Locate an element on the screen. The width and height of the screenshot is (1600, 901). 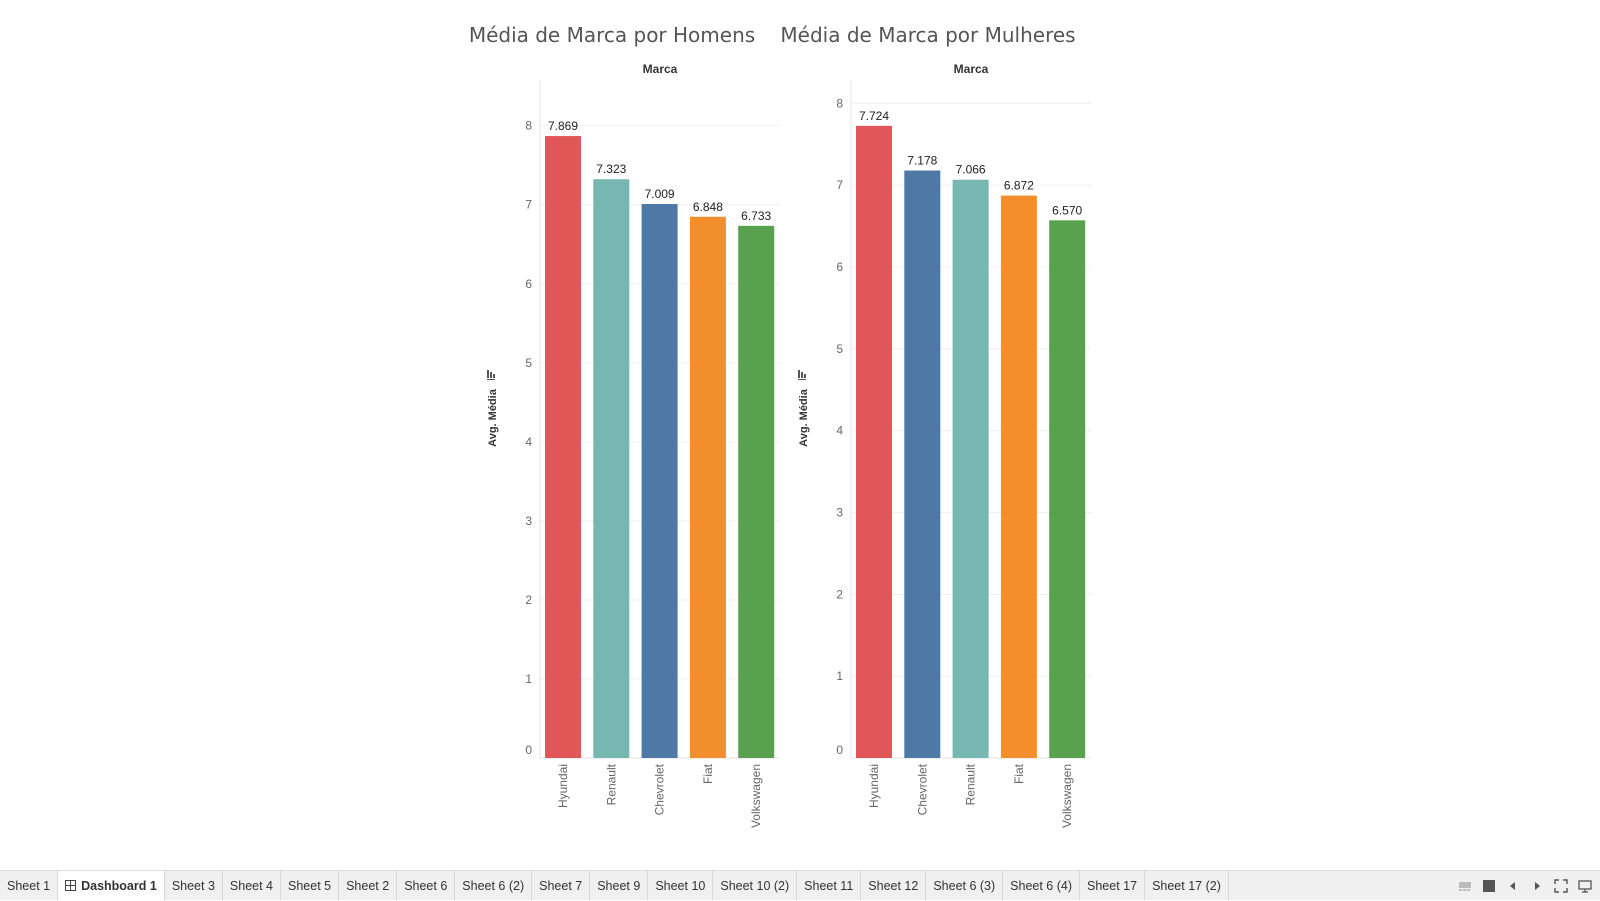
sheet-tab: Sheet 6 (2) is located at coordinates (494, 885).